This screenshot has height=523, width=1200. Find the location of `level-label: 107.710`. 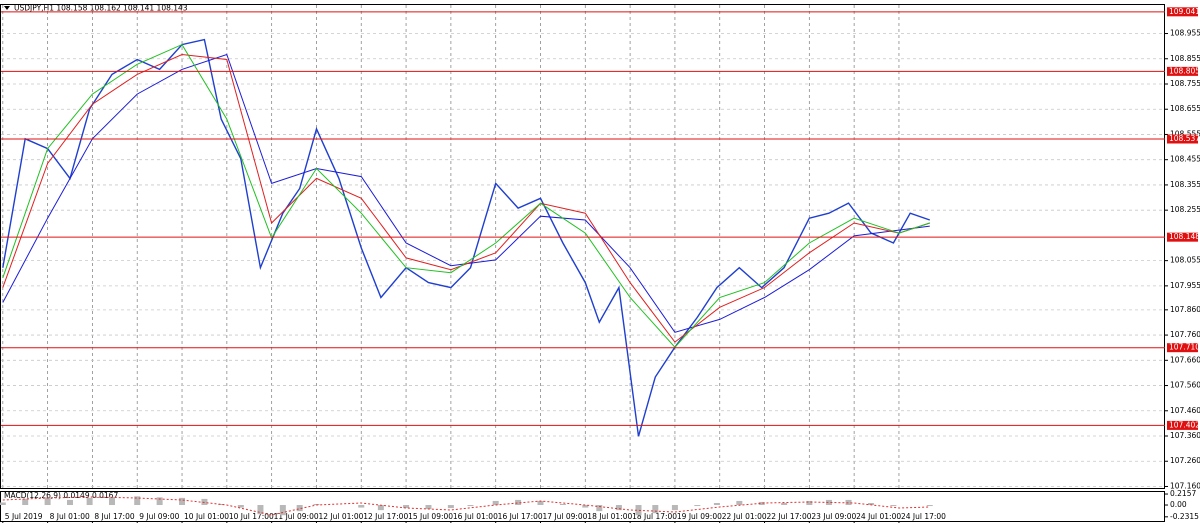

level-label: 107.710 is located at coordinates (1184, 347).